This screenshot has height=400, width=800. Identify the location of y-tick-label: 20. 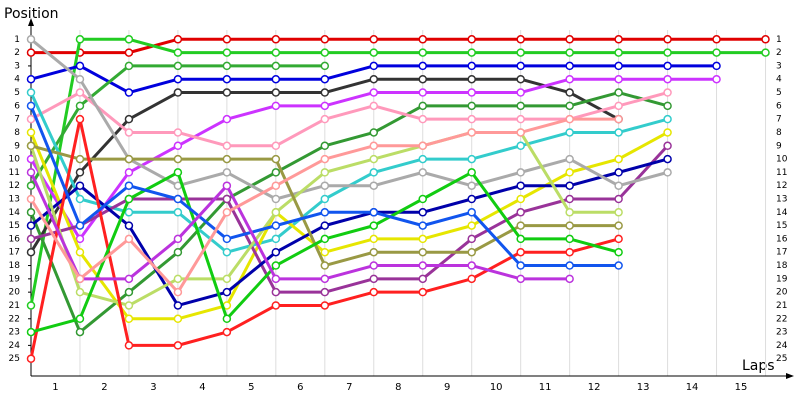
(15, 293).